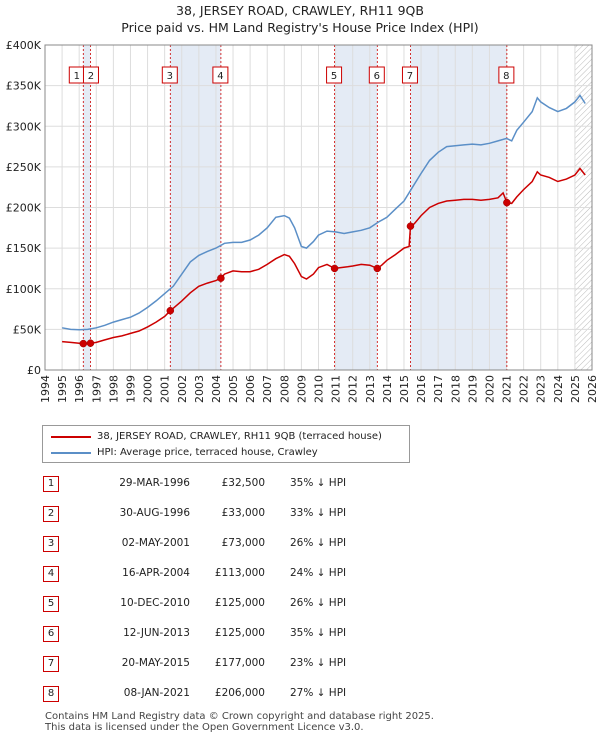  What do you see at coordinates (592, 389) in the screenshot?
I see `x-tick-label: 2026` at bounding box center [592, 389].